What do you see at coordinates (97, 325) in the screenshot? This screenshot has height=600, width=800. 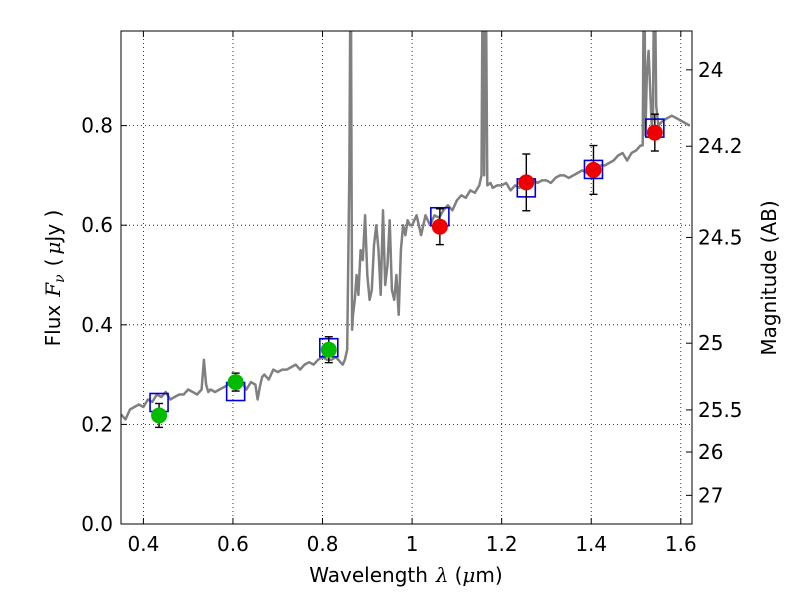 I see `y-tick-label: 0.4` at bounding box center [97, 325].